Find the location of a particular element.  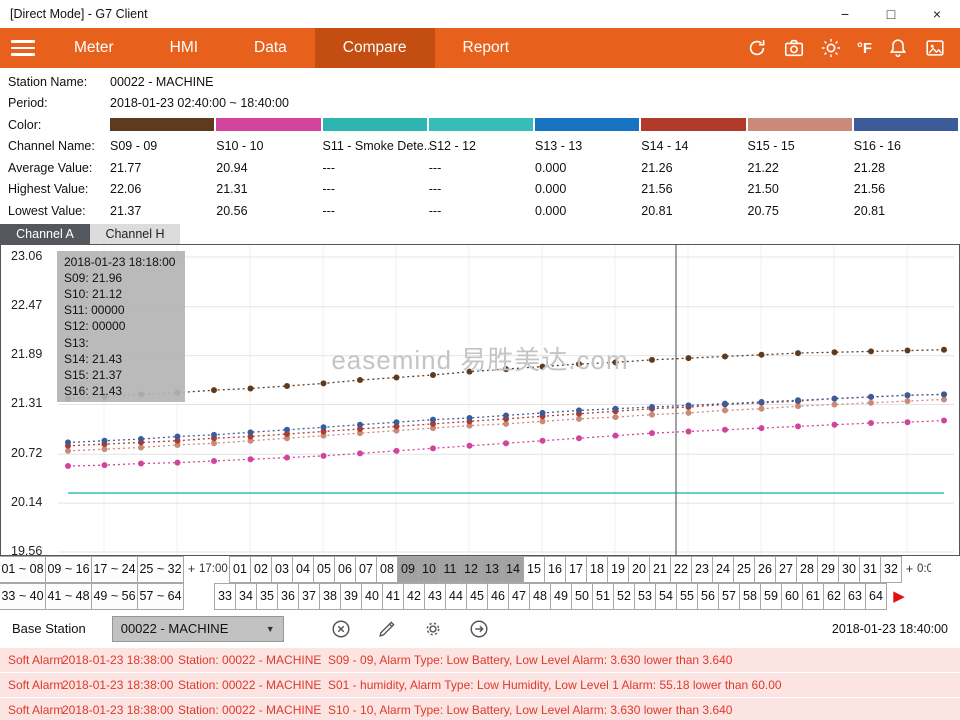

minimize-button: − is located at coordinates (845, 14).